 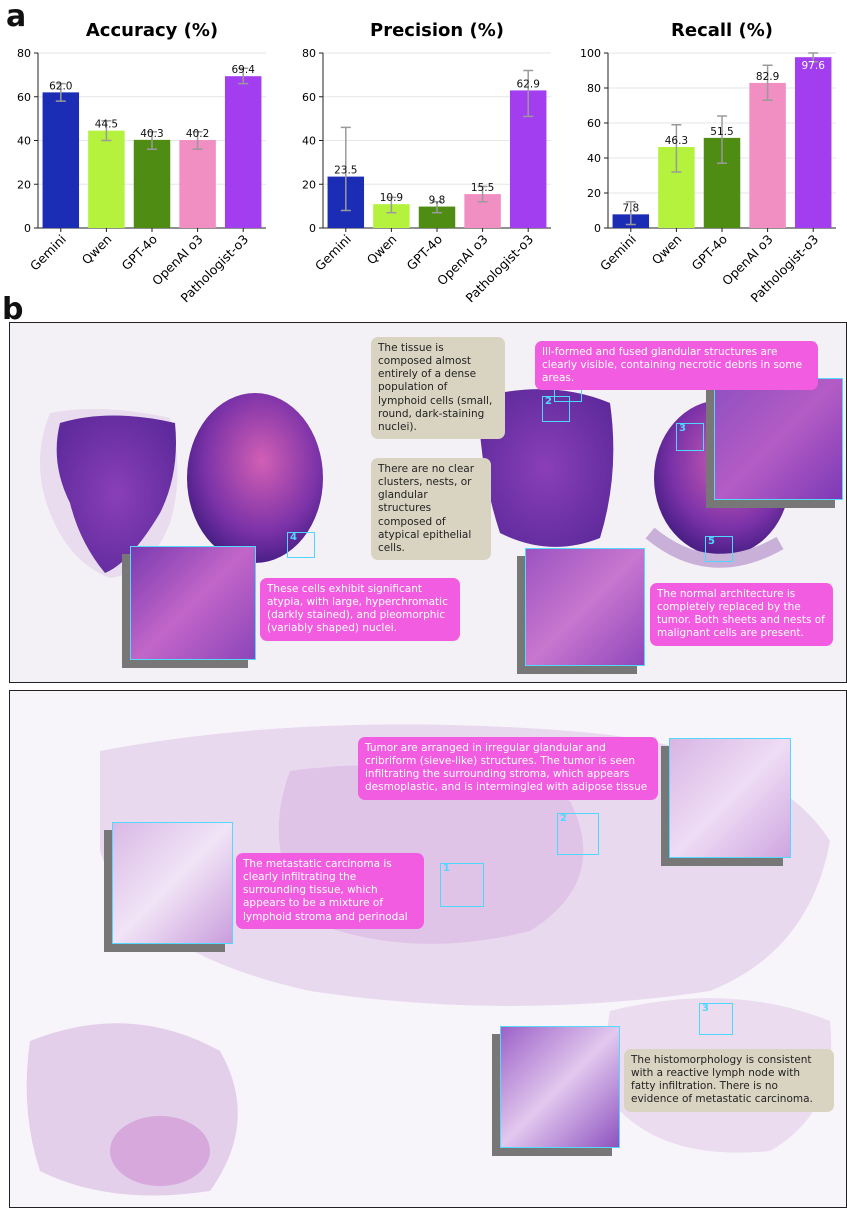 I want to click on bar-value-label: 44.5, so click(x=106, y=125).